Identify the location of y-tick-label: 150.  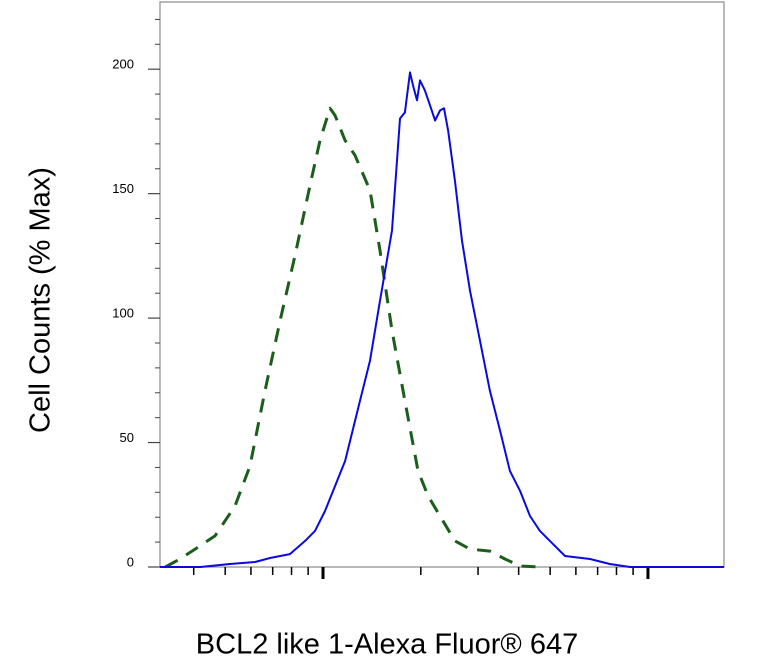
(123, 188).